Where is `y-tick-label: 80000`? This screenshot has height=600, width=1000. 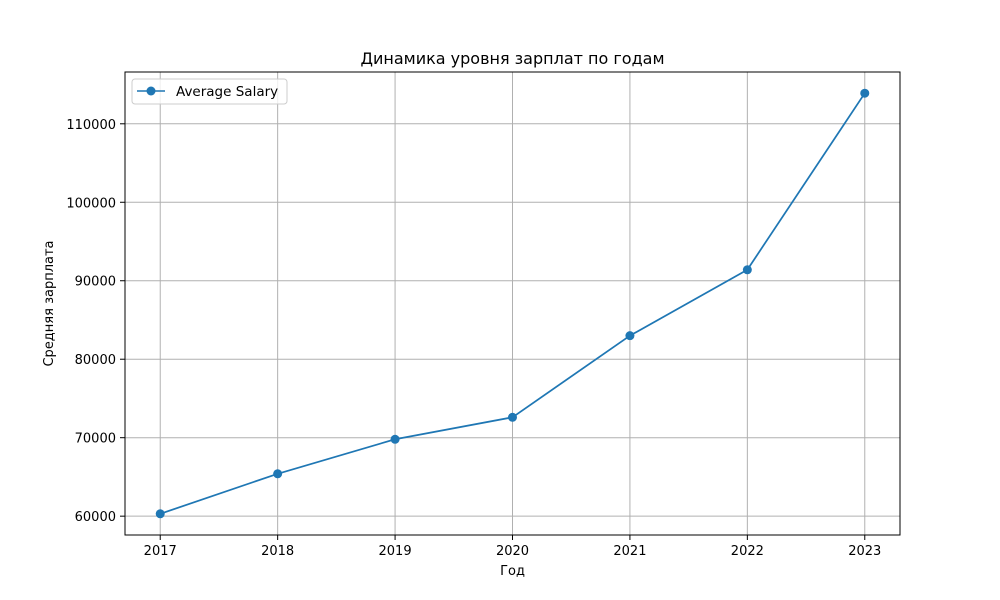
y-tick-label: 80000 is located at coordinates (95, 360).